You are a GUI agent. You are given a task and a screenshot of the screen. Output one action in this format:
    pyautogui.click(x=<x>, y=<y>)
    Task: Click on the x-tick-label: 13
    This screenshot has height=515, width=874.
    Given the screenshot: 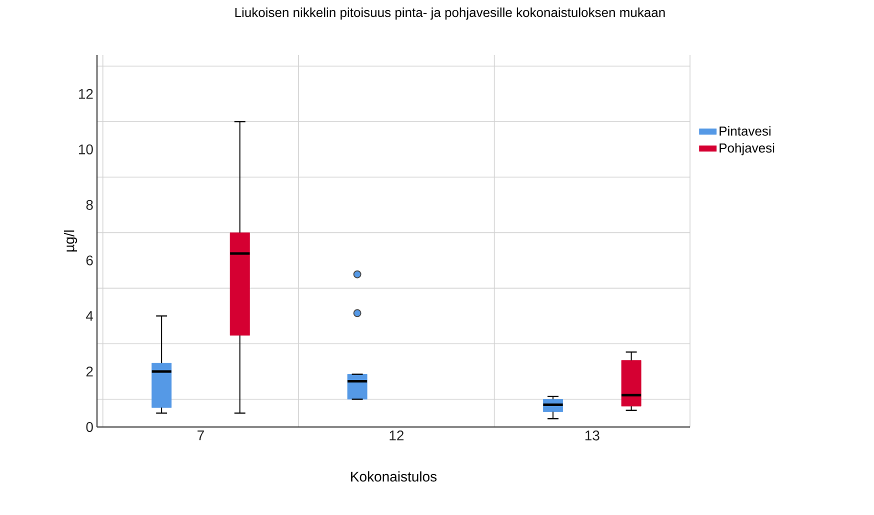 What is the action you would take?
    pyautogui.click(x=592, y=435)
    